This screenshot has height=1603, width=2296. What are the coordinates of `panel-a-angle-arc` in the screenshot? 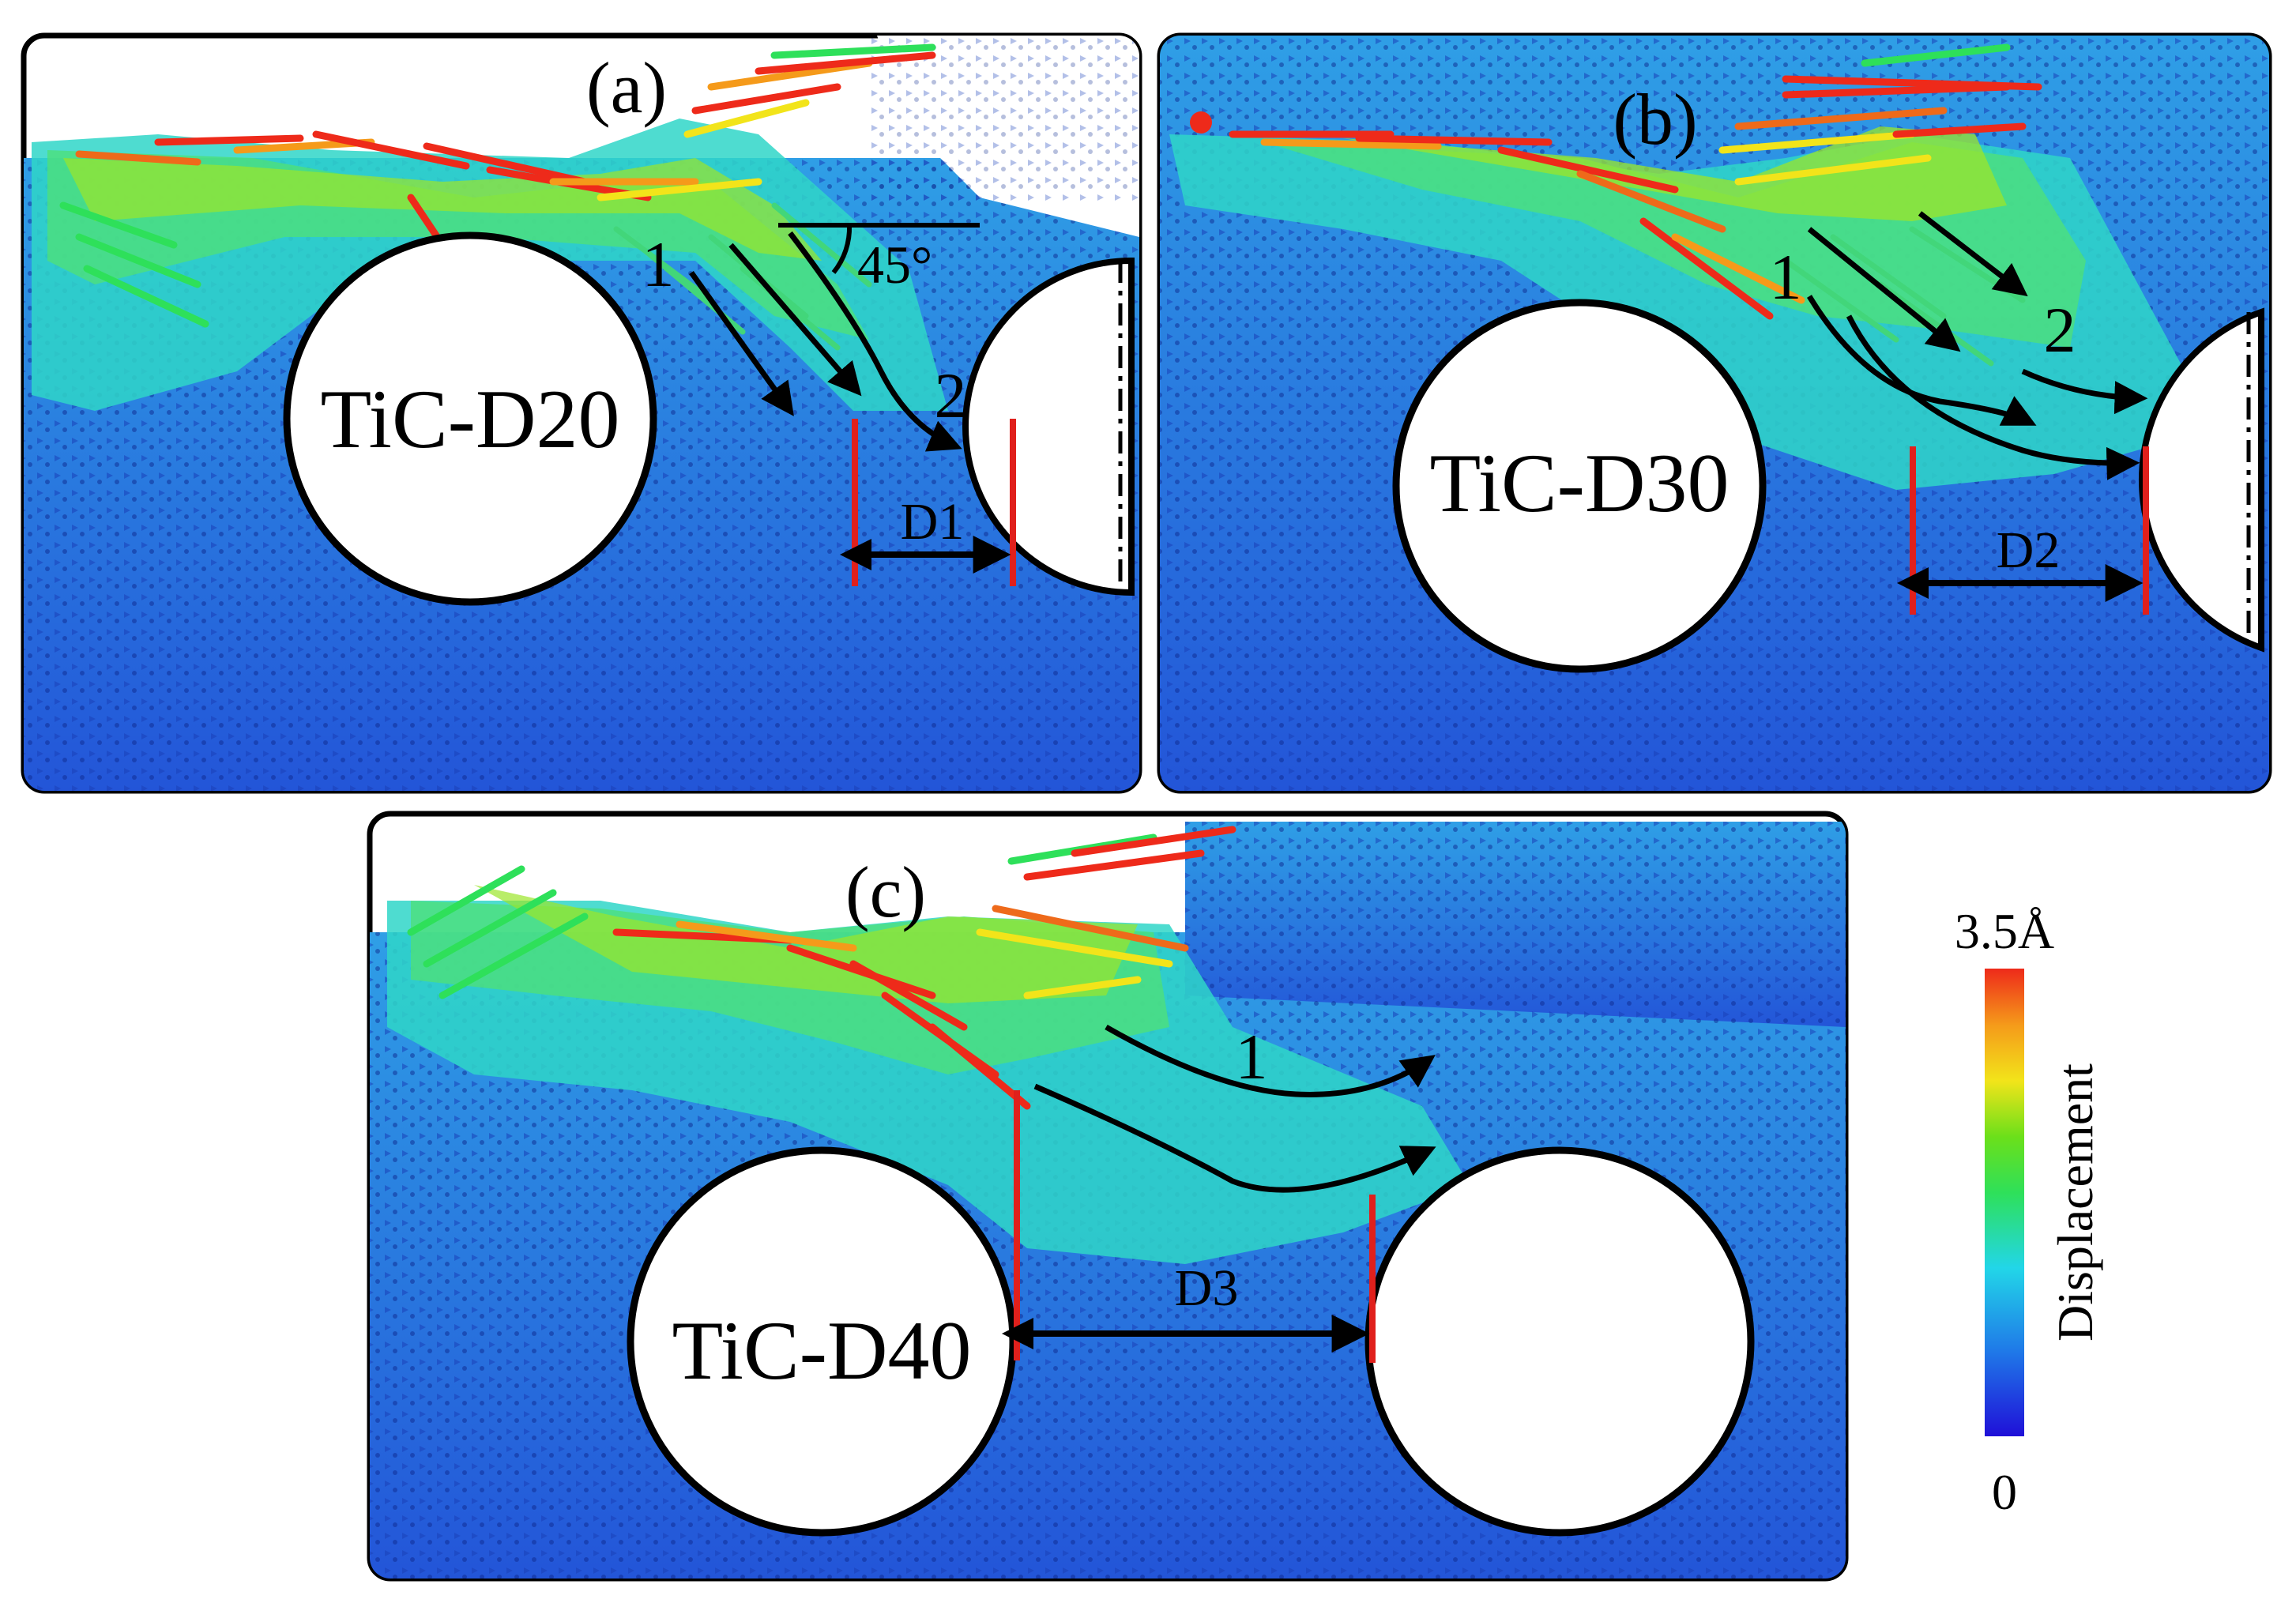 It's located at (842, 249).